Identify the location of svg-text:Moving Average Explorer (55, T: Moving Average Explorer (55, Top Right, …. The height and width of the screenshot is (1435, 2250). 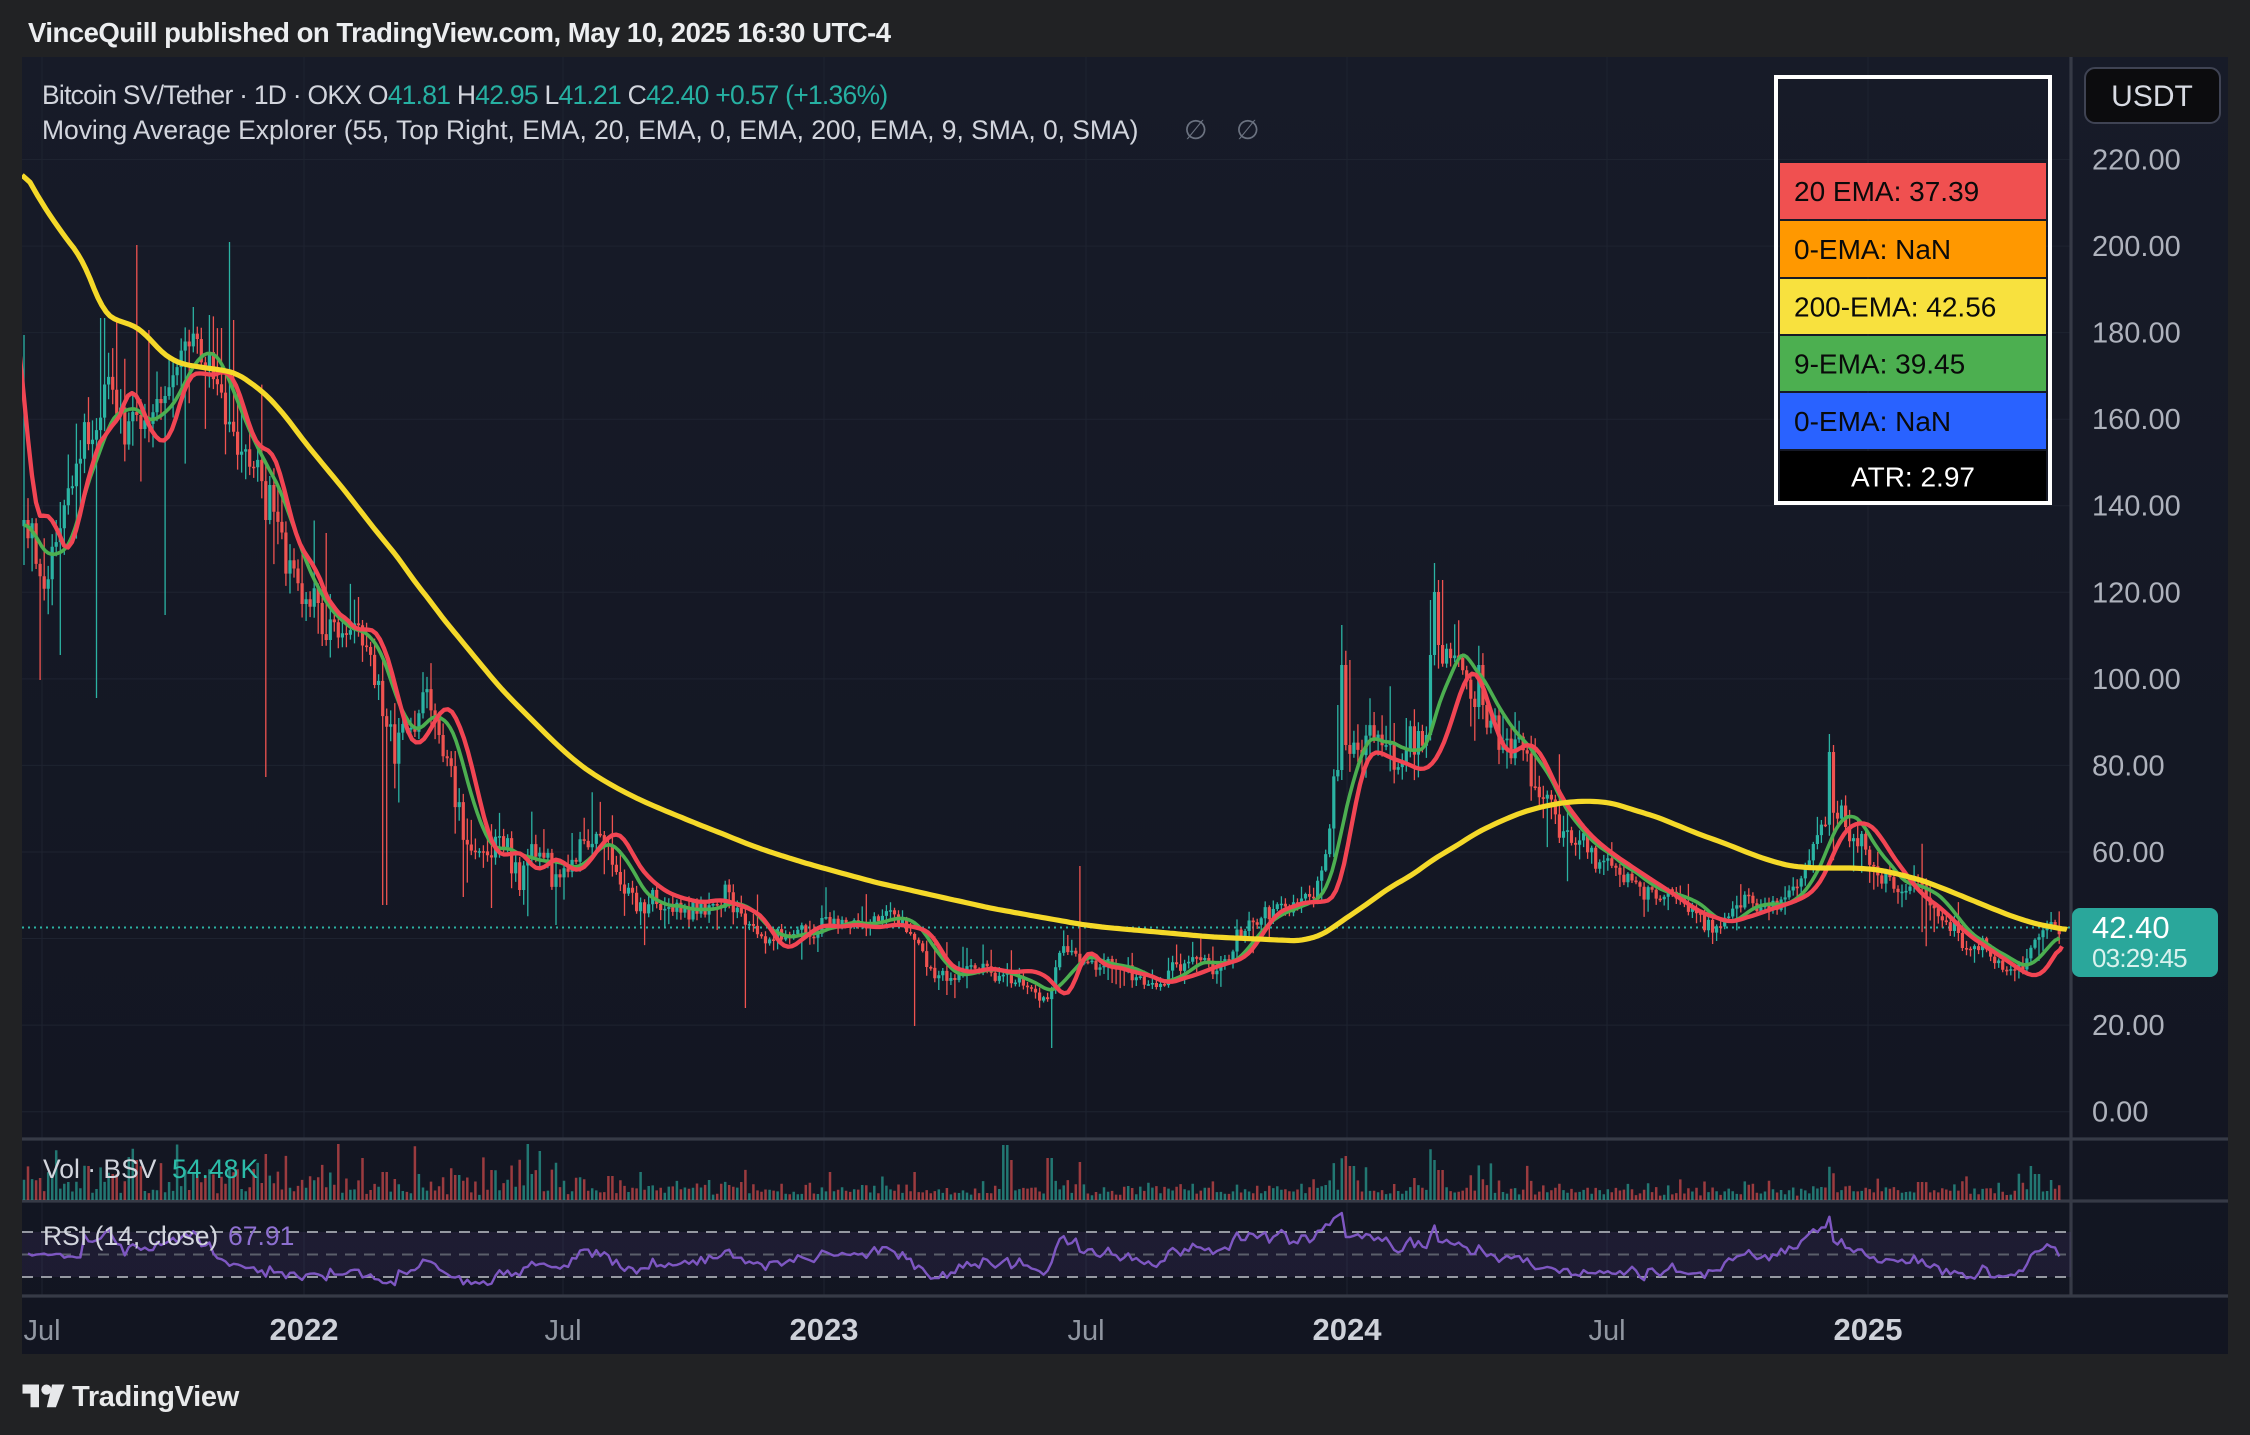
(590, 130).